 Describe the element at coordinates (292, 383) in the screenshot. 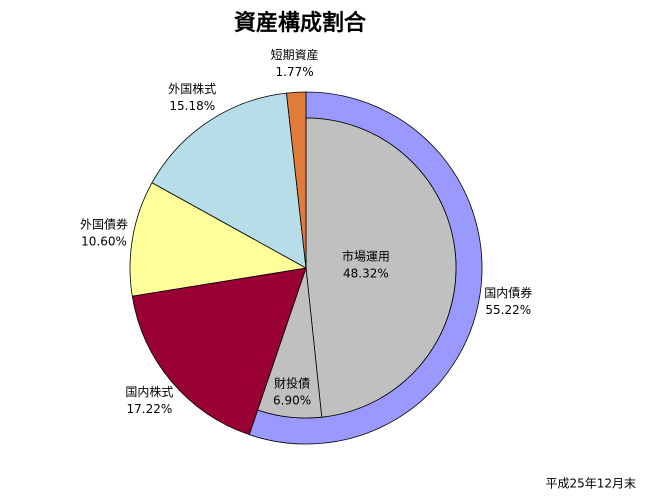

I see `slice-label: 財投債` at that location.